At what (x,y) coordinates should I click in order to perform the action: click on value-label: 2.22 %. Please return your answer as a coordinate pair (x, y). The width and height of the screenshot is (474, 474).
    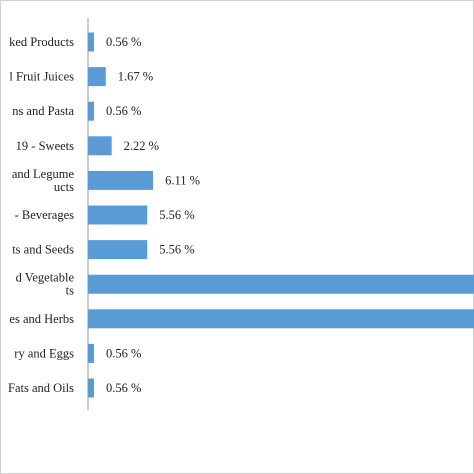
    Looking at the image, I should click on (141, 146).